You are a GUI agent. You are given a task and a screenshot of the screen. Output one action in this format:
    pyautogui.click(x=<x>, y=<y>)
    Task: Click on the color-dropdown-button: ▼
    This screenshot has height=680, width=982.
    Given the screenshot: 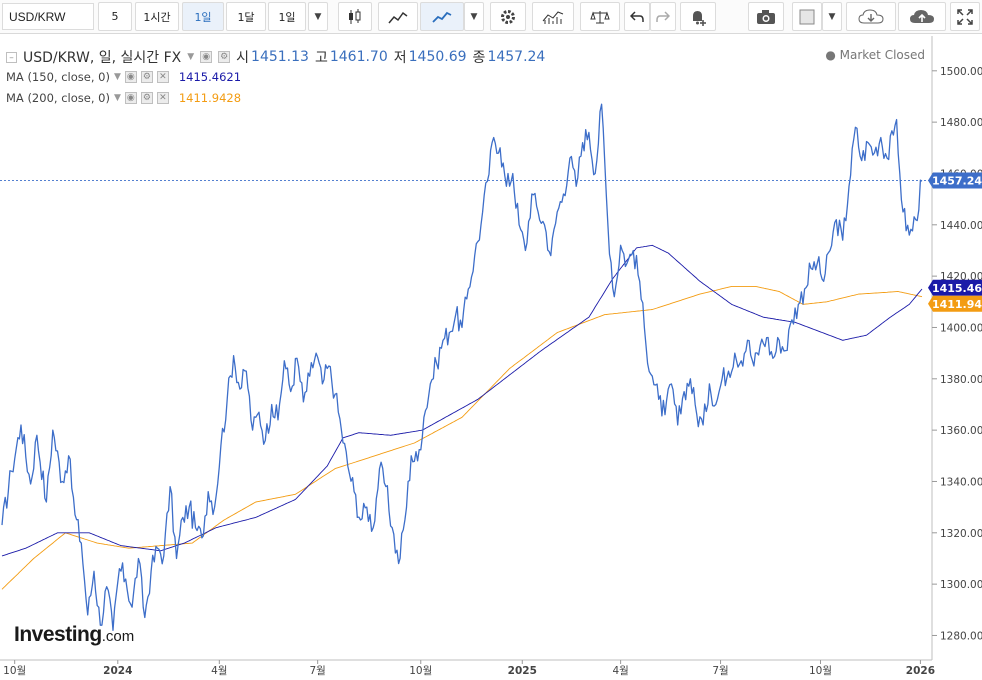 What is the action you would take?
    pyautogui.click(x=832, y=16)
    